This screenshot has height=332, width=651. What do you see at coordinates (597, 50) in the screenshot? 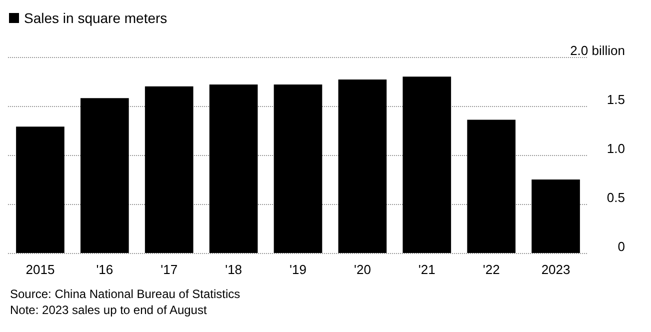
I see `y-tick-label: 2.0 billion` at bounding box center [597, 50].